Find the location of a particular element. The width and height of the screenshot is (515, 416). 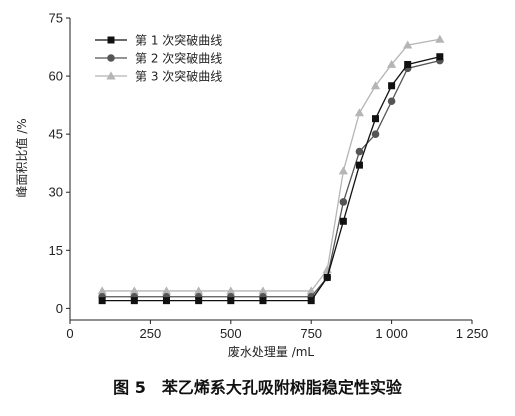

legend-item-3: 第 3 次突破曲线 is located at coordinates (158, 76).